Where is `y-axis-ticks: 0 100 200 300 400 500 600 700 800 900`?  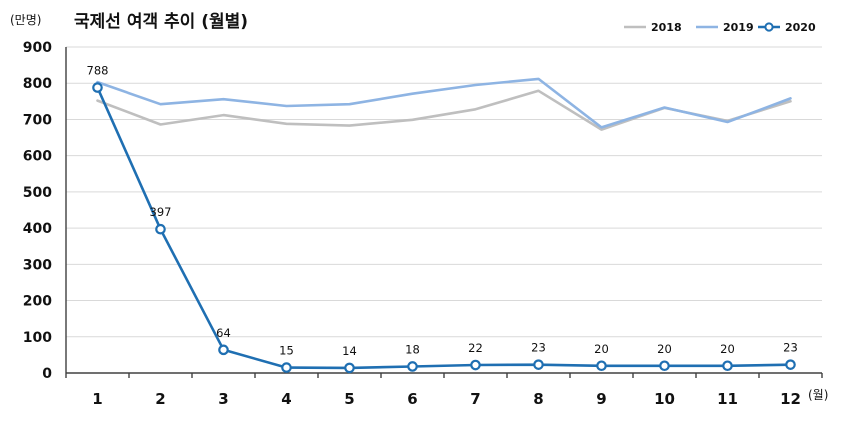
y-axis-ticks: 0 100 200 300 400 500 600 700 800 900 is located at coordinates (37, 211).